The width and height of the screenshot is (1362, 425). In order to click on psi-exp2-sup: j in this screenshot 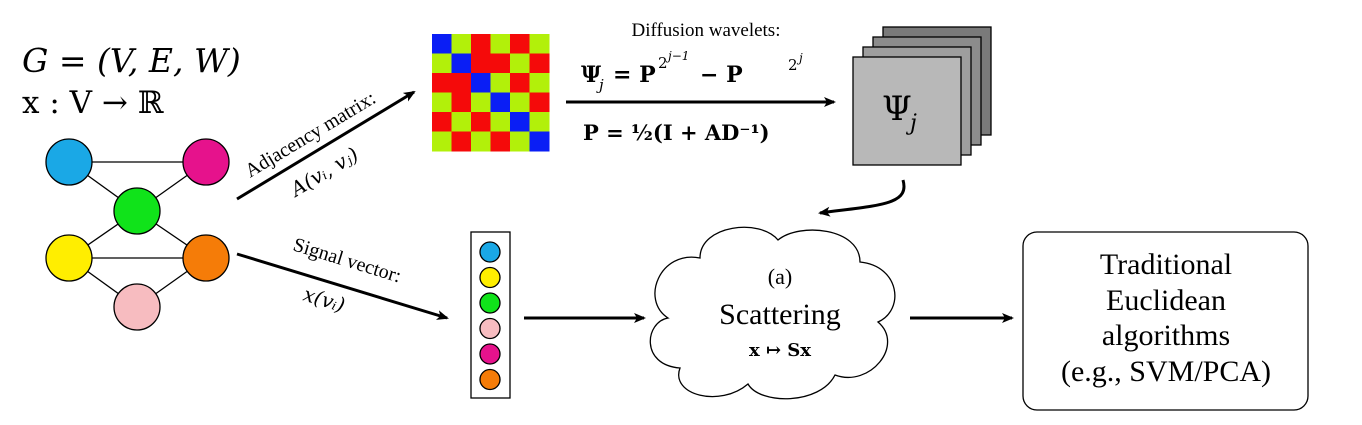, I will do `click(799, 58)`.